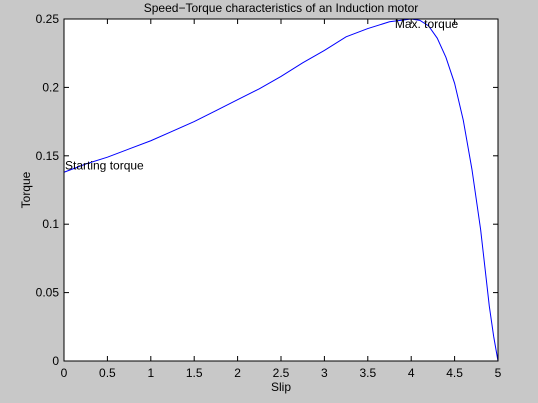 The width and height of the screenshot is (538, 403). I want to click on x-tick-label: 4, so click(411, 373).